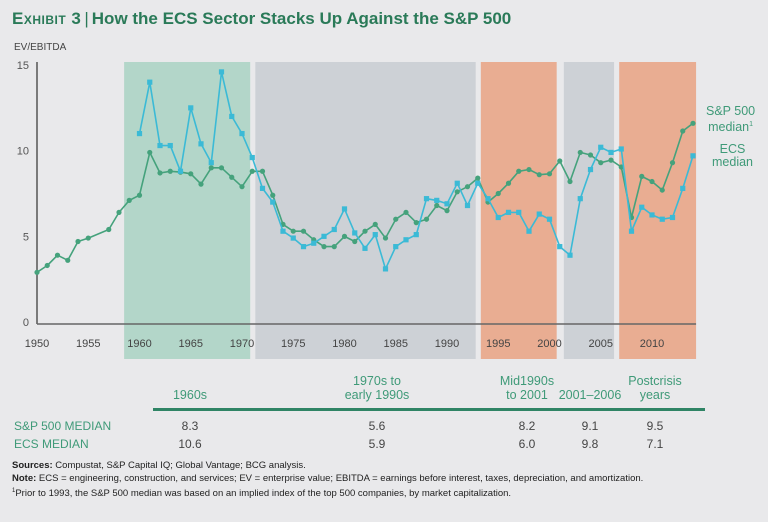 The image size is (768, 522). Describe the element at coordinates (751, 124) in the screenshot. I see `legend-footnote-mark: 1` at that location.